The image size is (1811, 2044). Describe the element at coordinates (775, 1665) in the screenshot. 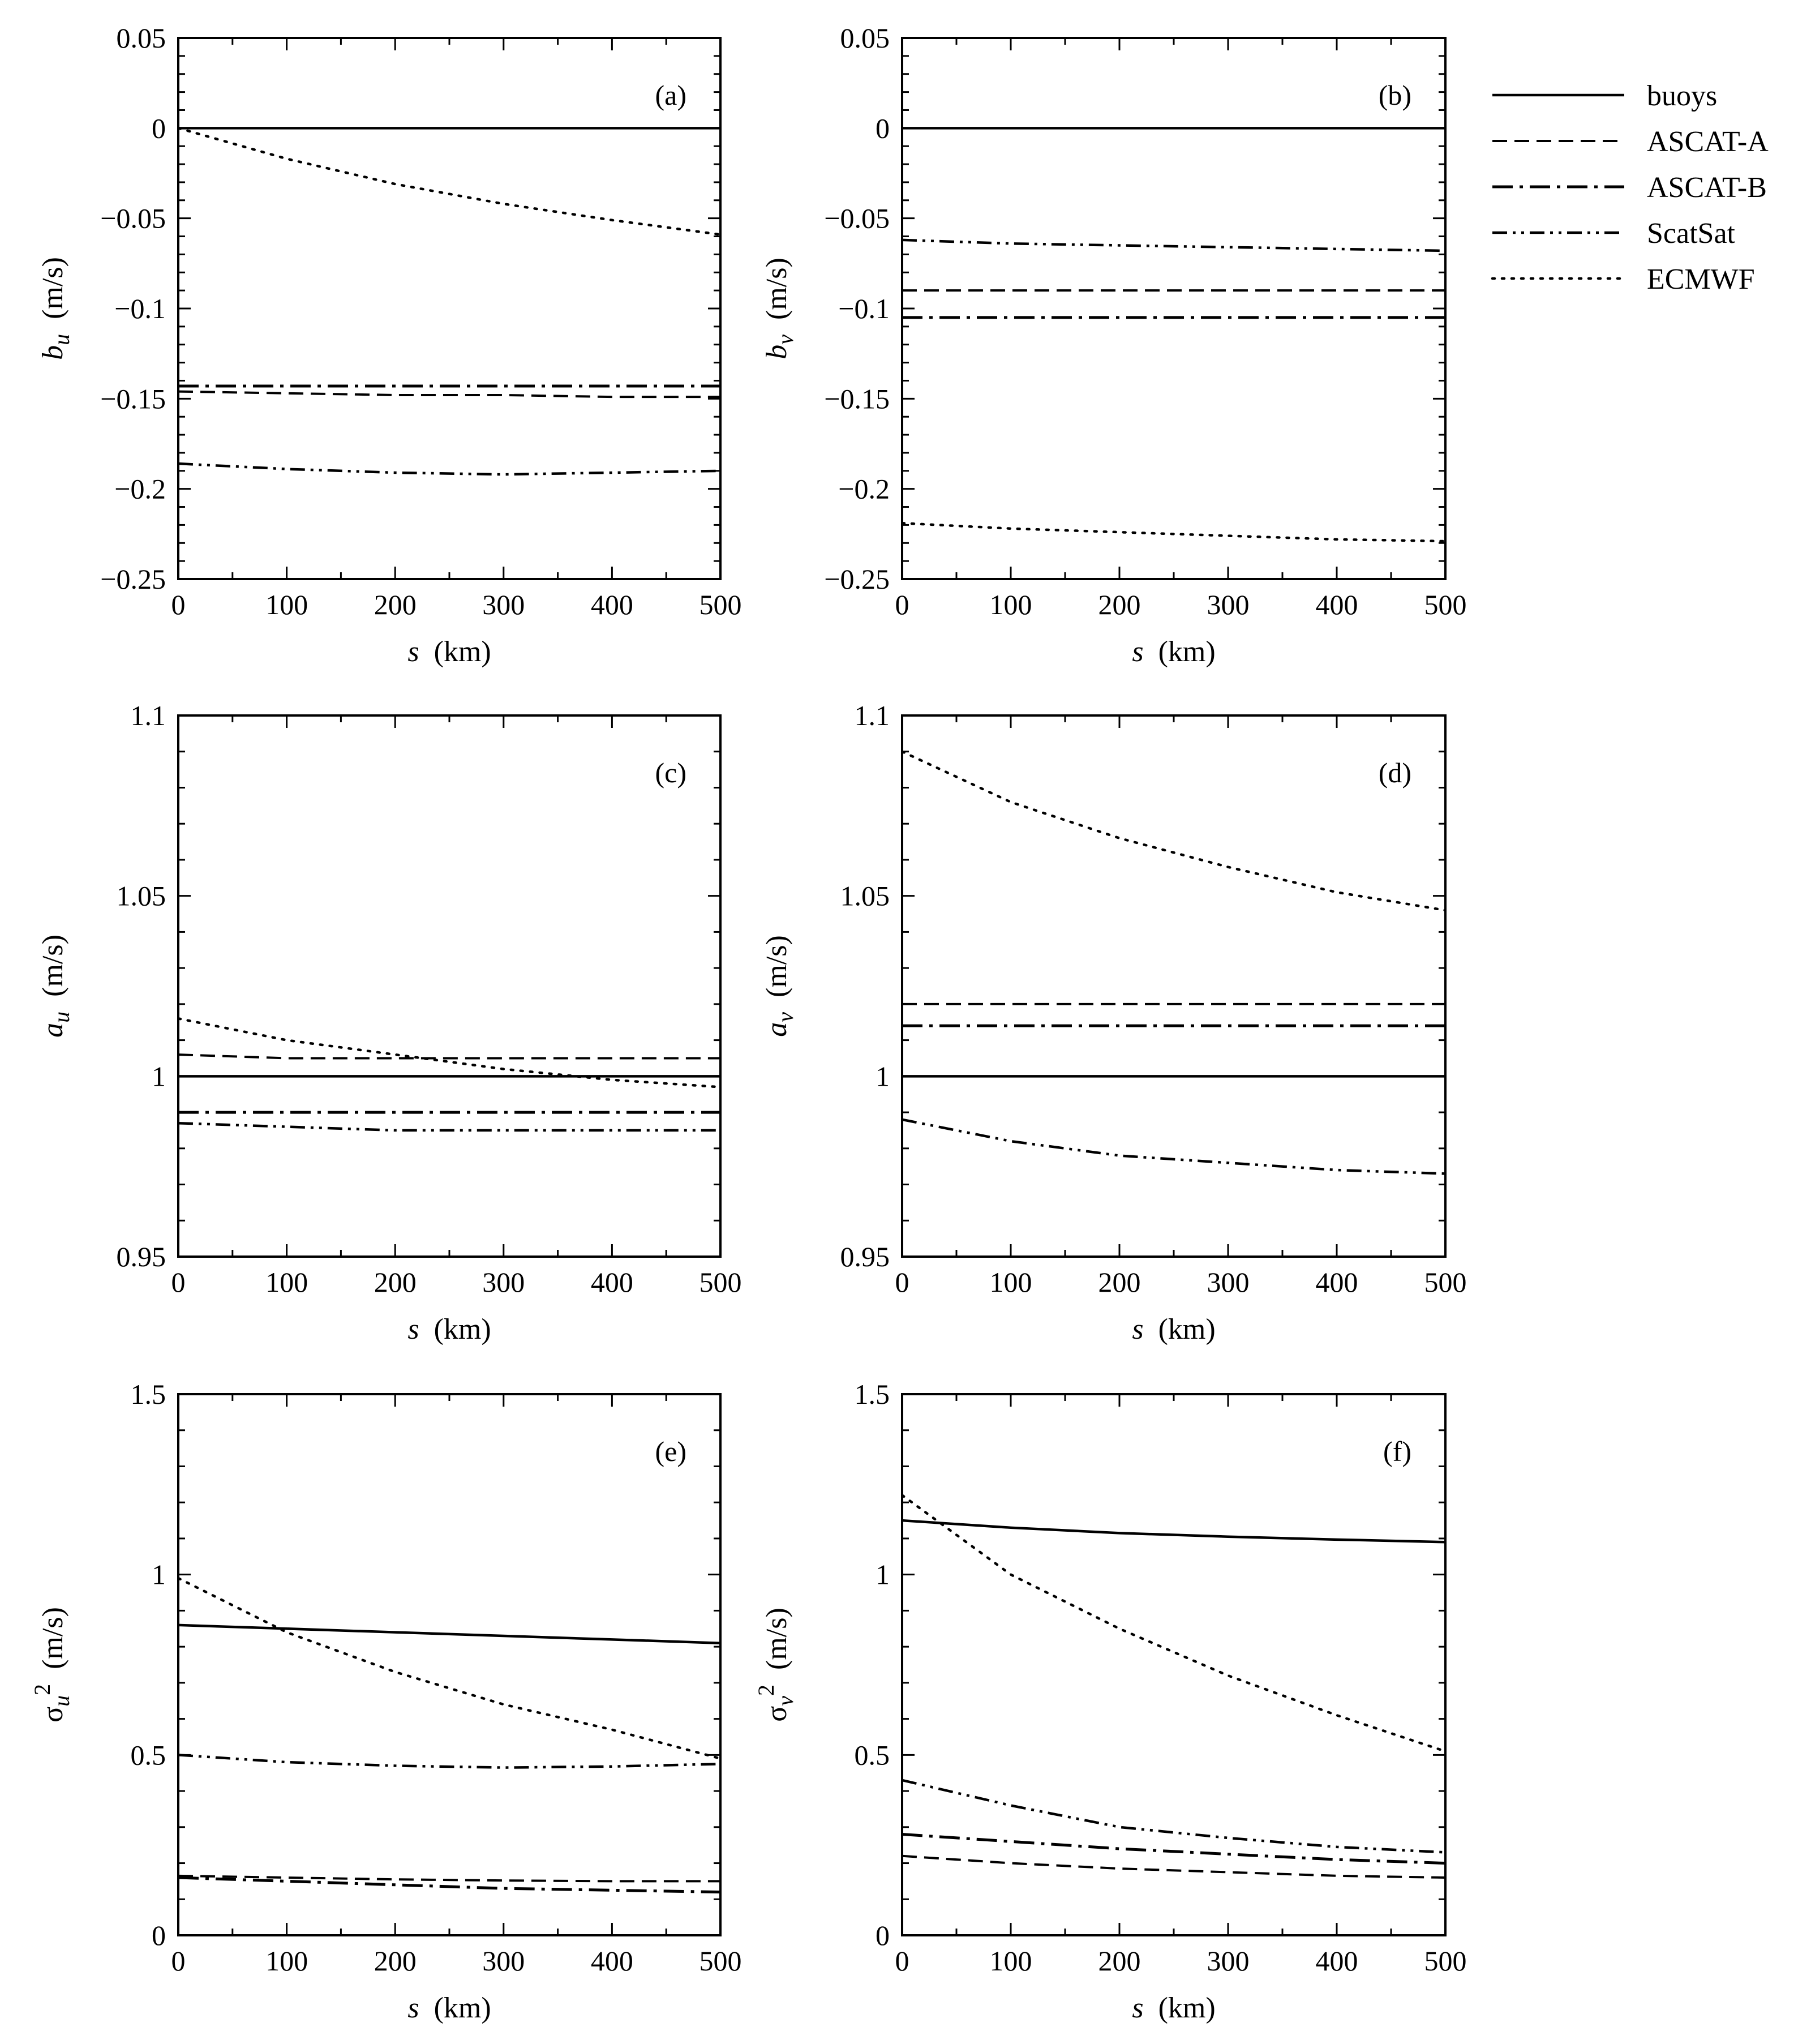

I see `y-axis-label: σv2 (m/s)` at that location.